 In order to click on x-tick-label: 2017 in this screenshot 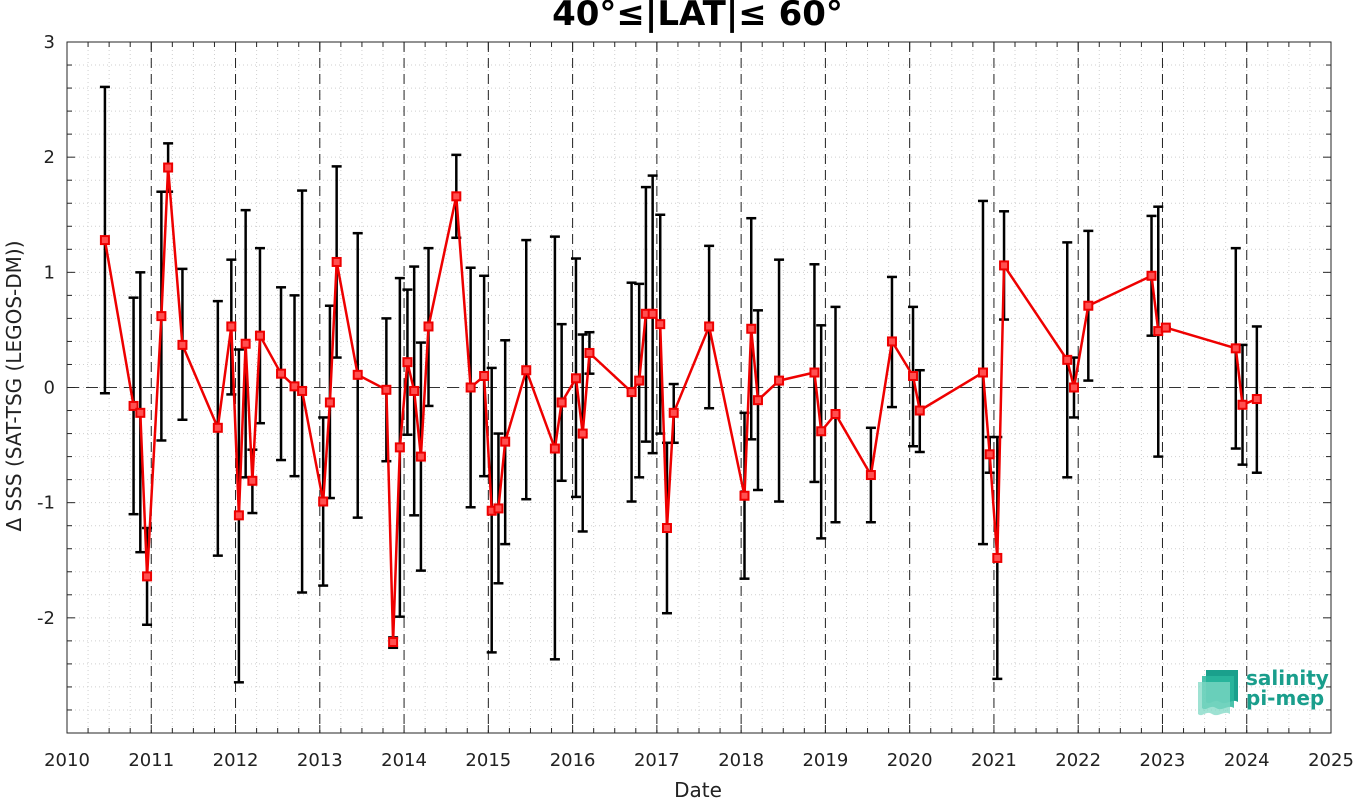, I will do `click(657, 760)`.